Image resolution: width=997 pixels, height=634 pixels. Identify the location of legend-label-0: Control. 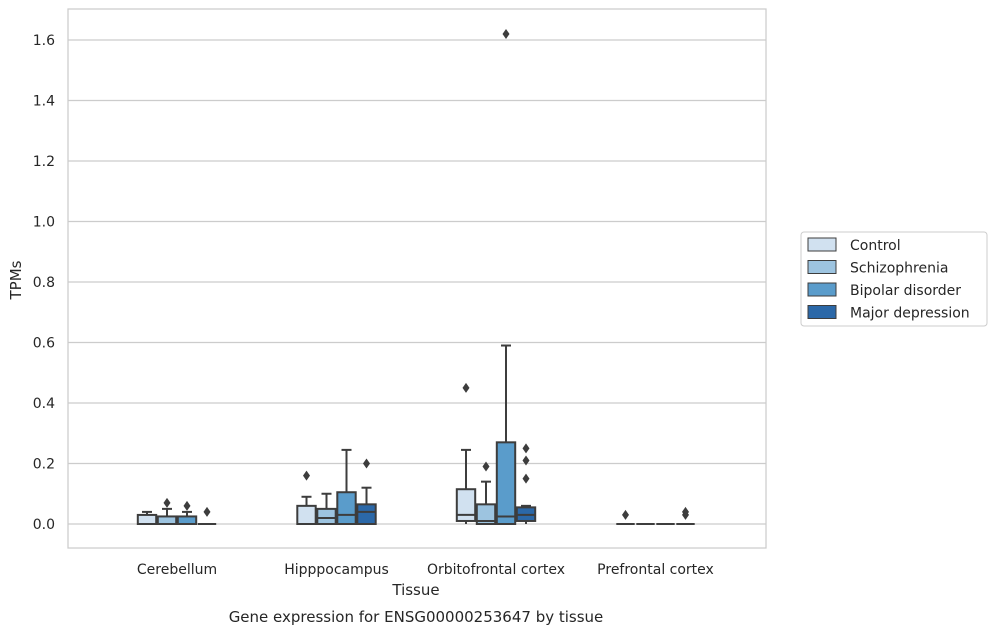
(875, 246).